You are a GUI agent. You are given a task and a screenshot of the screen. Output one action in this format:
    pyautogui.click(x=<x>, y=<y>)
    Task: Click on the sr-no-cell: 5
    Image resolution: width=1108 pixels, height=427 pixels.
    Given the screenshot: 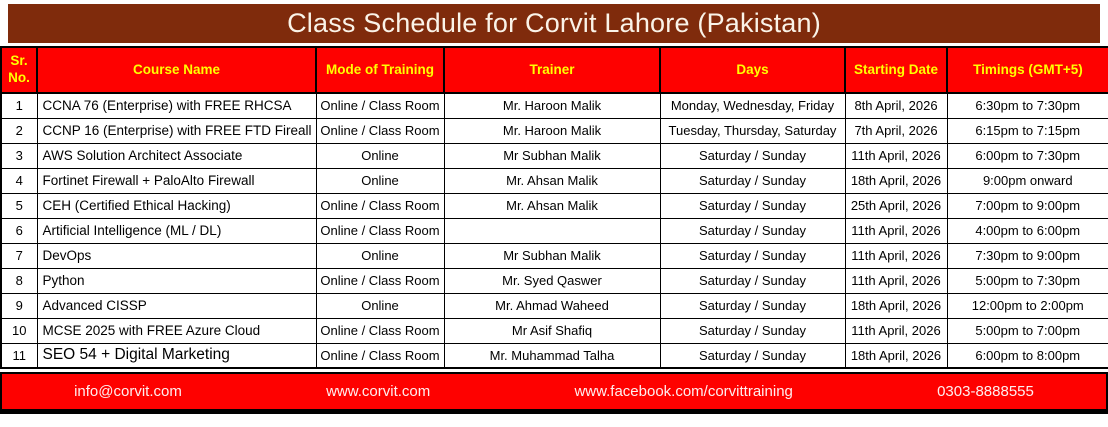 What is the action you would take?
    pyautogui.click(x=19, y=205)
    